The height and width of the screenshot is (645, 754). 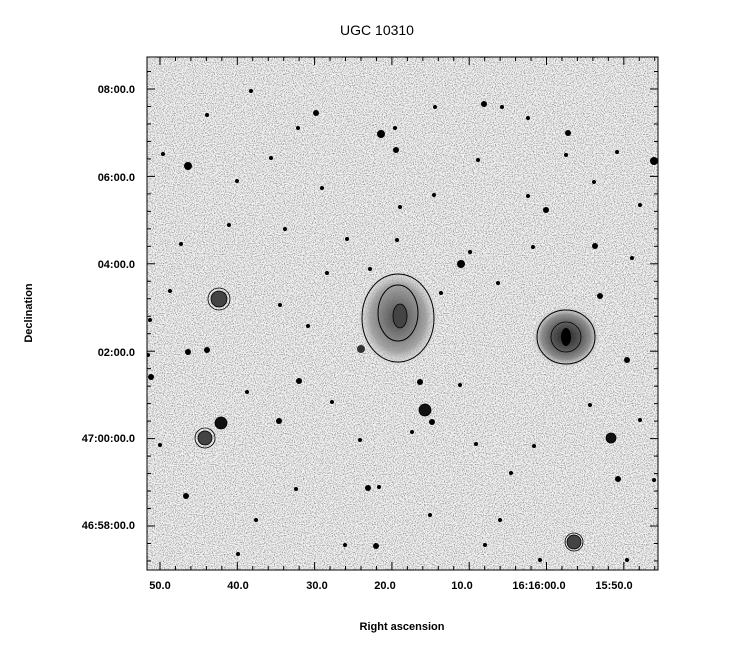 What do you see at coordinates (377, 30) in the screenshot?
I see `image-title: UGC 10310` at bounding box center [377, 30].